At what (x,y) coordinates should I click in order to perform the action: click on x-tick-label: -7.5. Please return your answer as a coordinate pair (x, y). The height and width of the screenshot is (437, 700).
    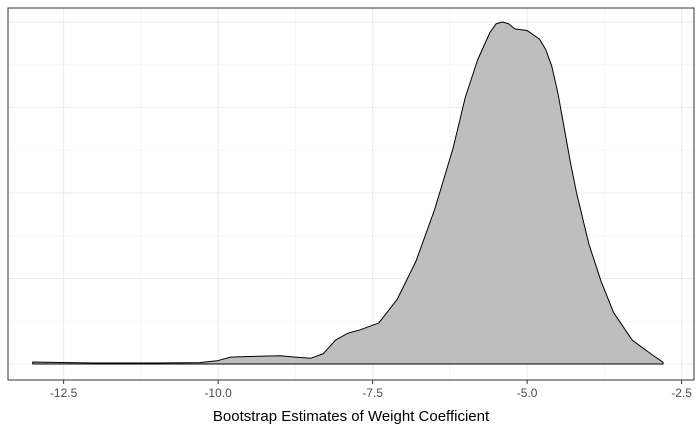
    Looking at the image, I should click on (372, 393).